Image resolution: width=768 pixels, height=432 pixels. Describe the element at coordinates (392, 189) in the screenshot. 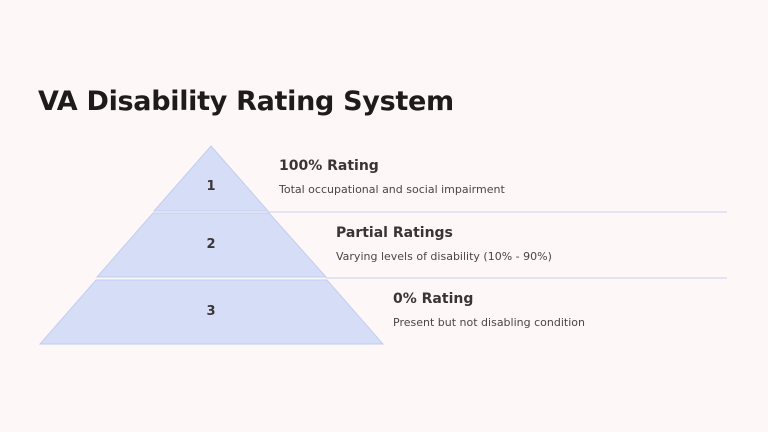

I see `tier-description-1: Total occupational and social impairment` at that location.